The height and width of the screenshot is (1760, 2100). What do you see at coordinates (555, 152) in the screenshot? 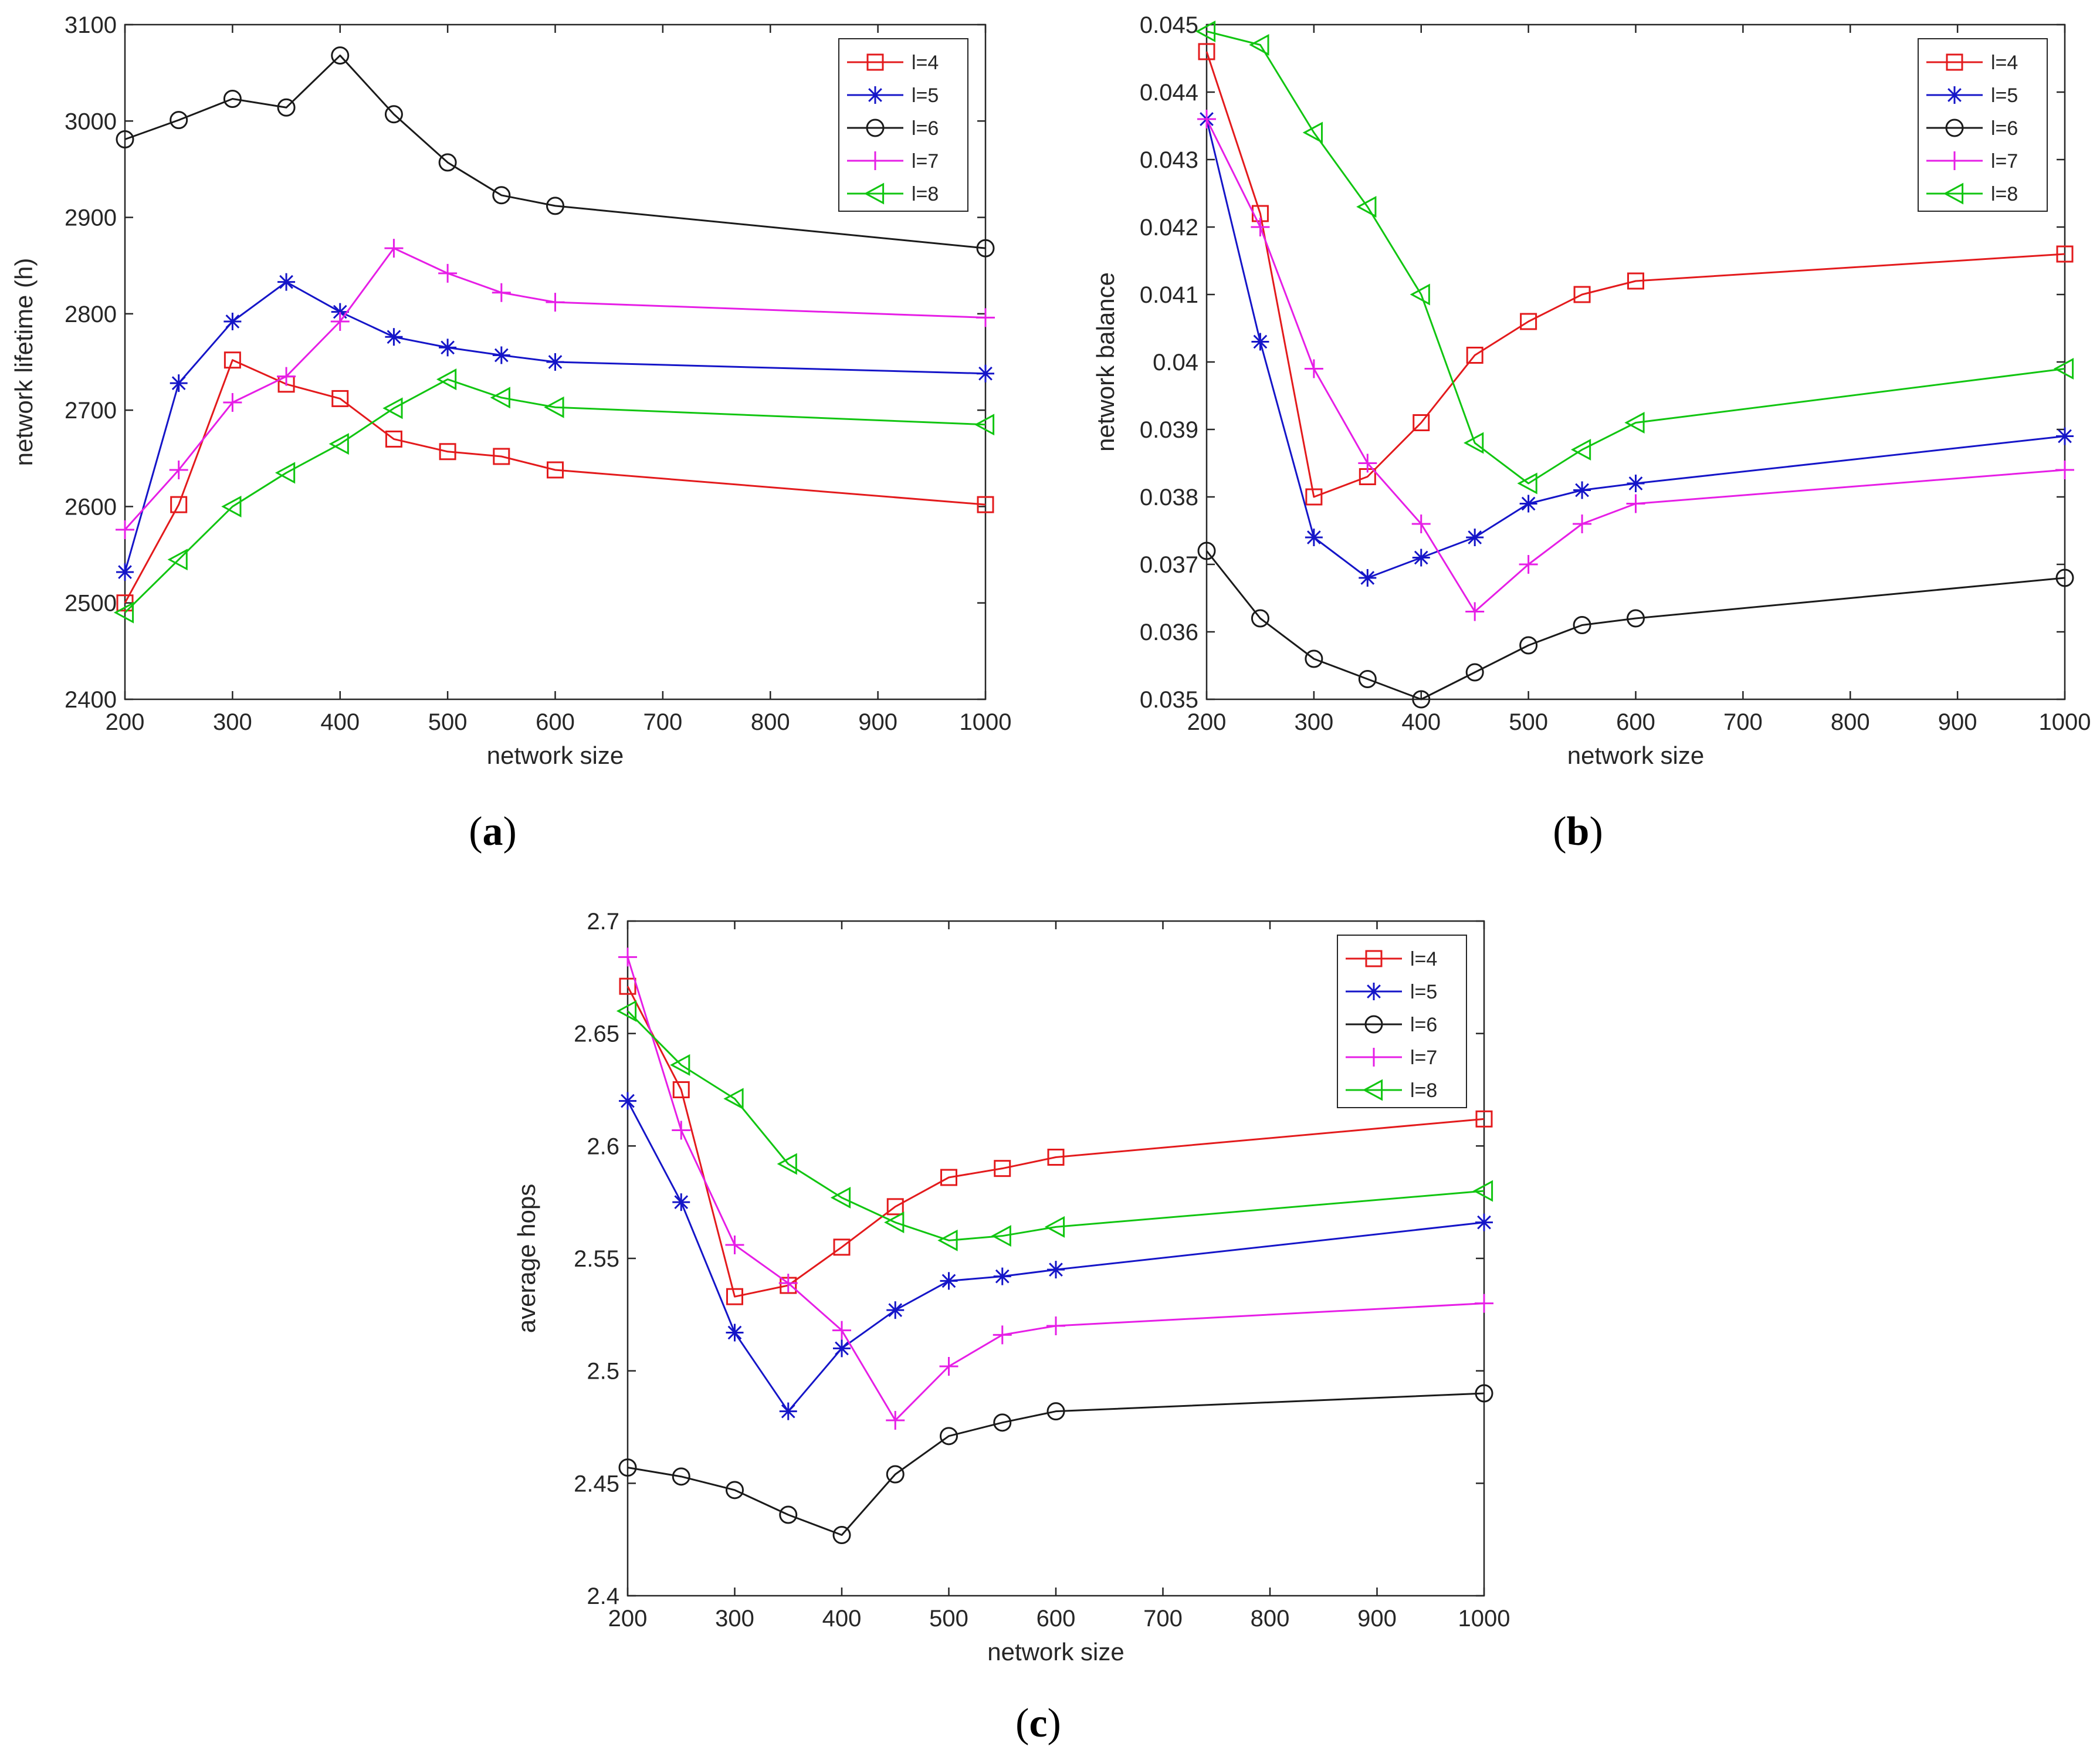
I see `series-l=6` at bounding box center [555, 152].